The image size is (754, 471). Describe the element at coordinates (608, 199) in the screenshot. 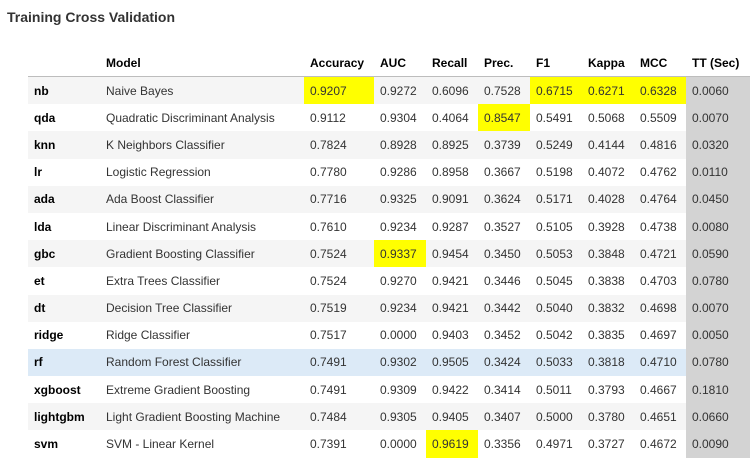

I see `cell-kappa: 0.4028` at that location.